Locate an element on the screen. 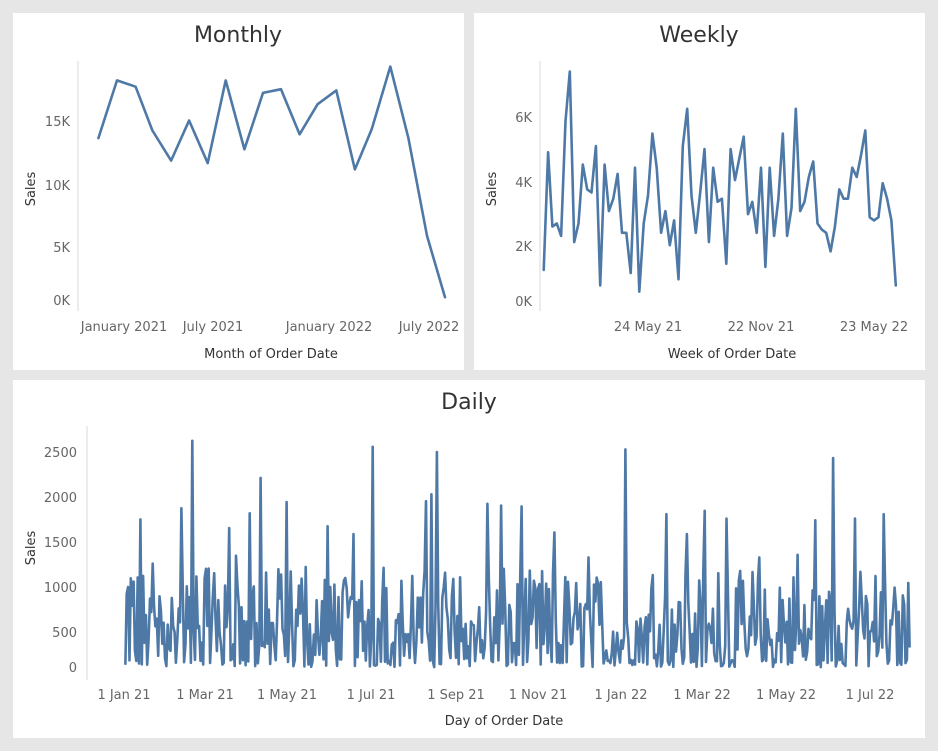  x-tick-label: 1 Sep 21 is located at coordinates (456, 695).